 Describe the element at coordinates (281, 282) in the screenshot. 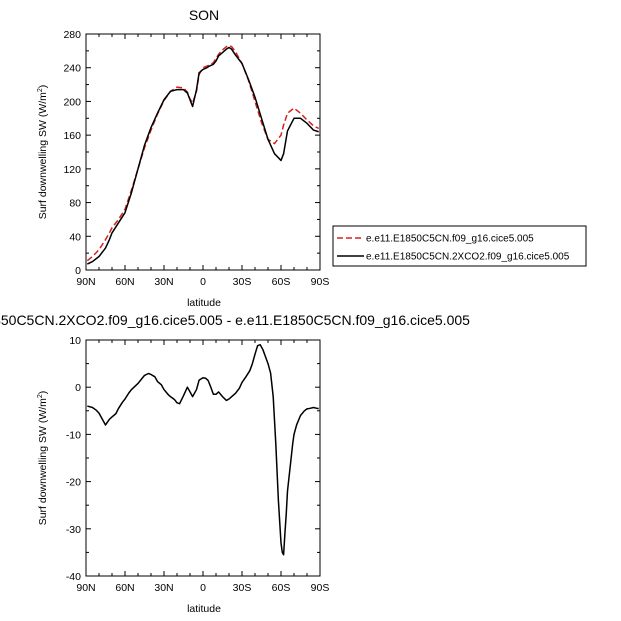

I see `top-x-tick-label: 60S` at that location.